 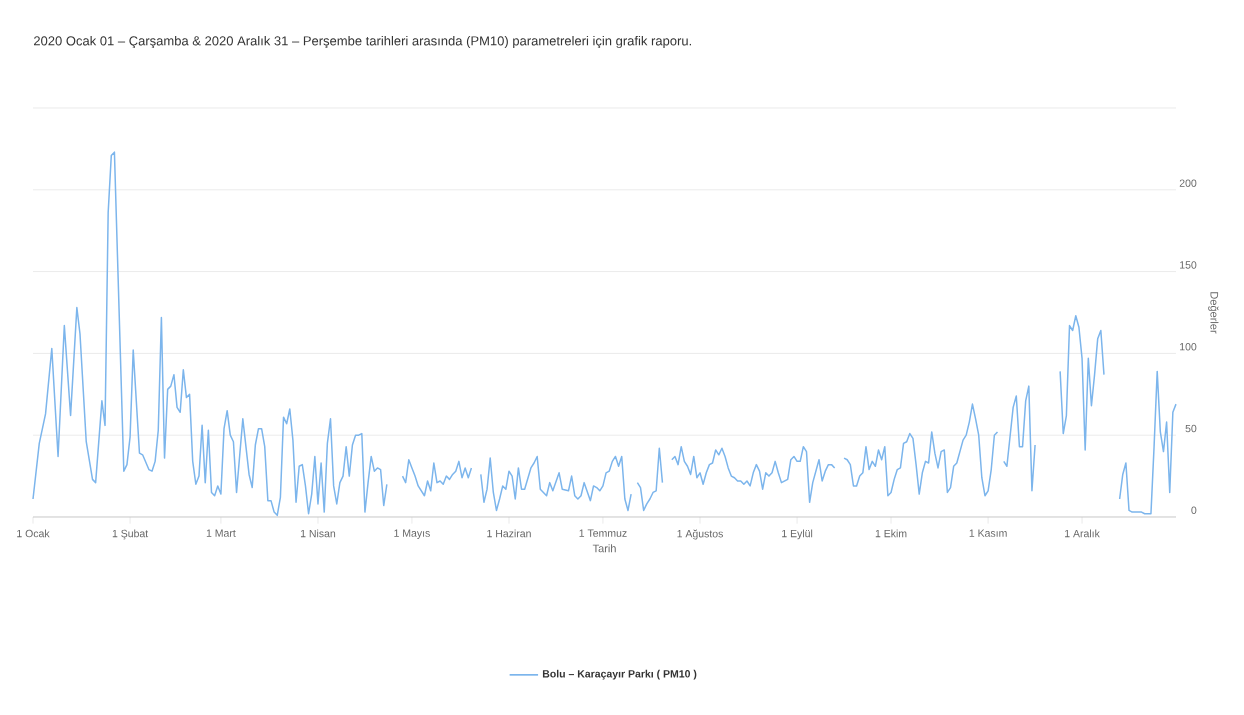 What do you see at coordinates (33, 533) in the screenshot?
I see `x-tick-label: 1 Ocak` at bounding box center [33, 533].